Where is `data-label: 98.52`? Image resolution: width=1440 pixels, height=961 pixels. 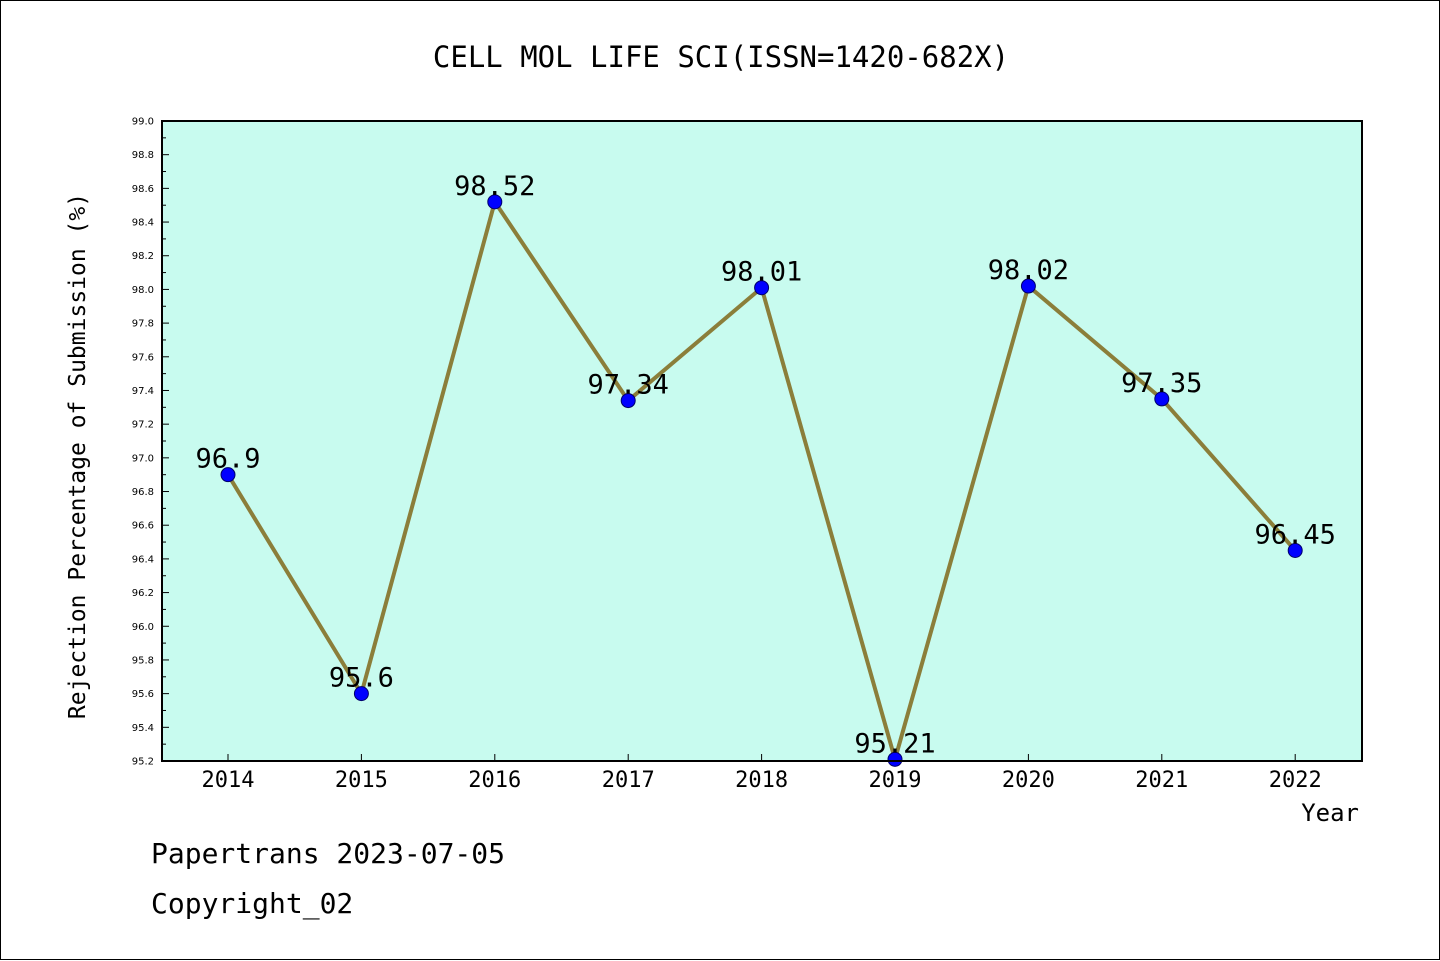 data-label: 98.52 is located at coordinates (494, 186).